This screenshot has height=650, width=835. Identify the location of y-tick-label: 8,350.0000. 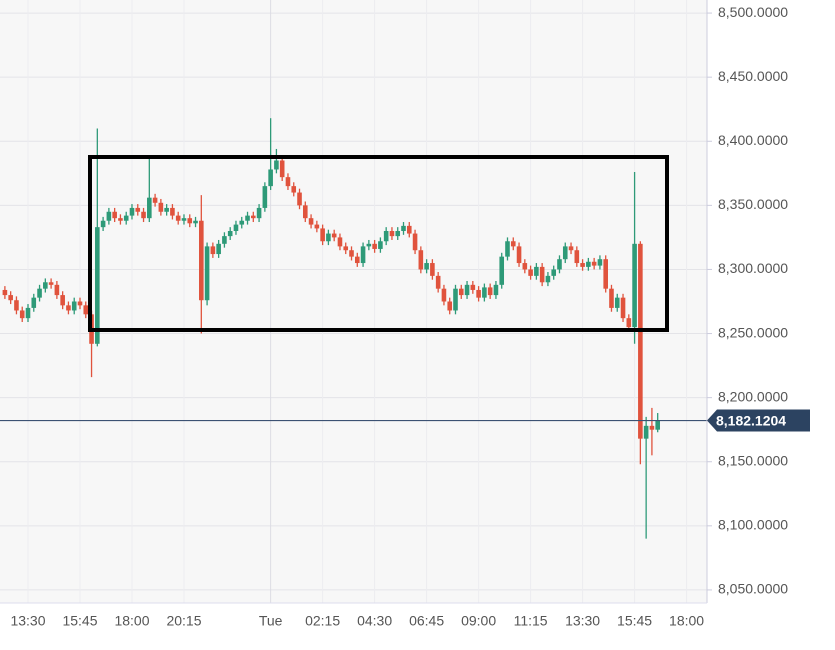
(753, 204).